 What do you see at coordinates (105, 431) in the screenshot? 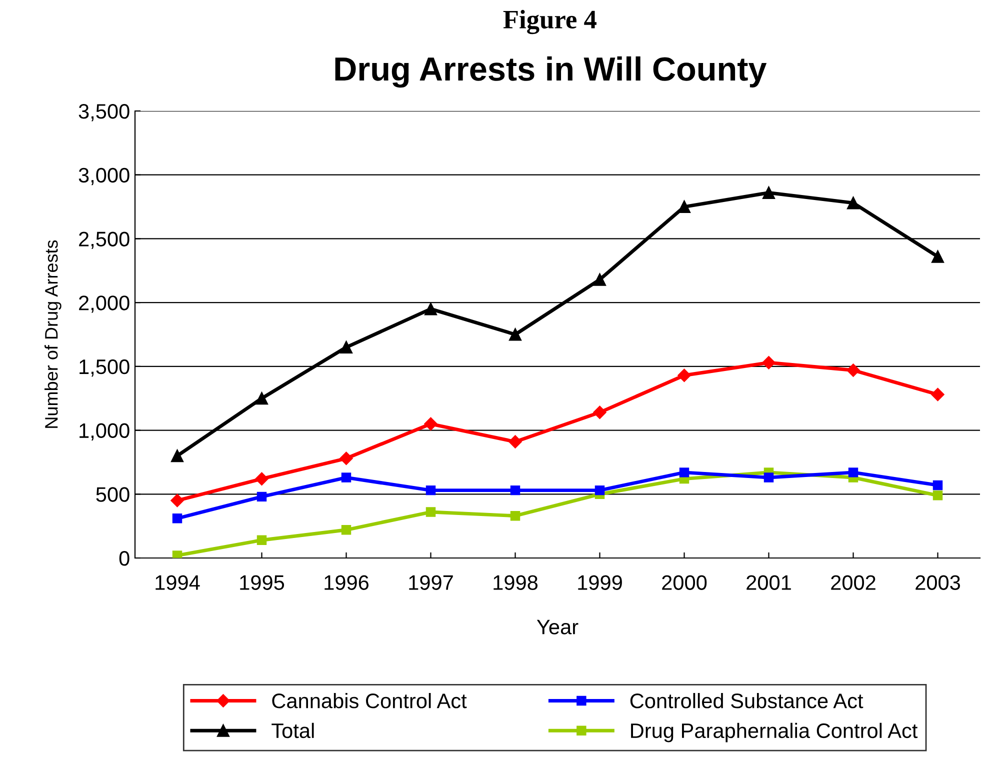
I see `y-tick-label: 1,000` at bounding box center [105, 431].